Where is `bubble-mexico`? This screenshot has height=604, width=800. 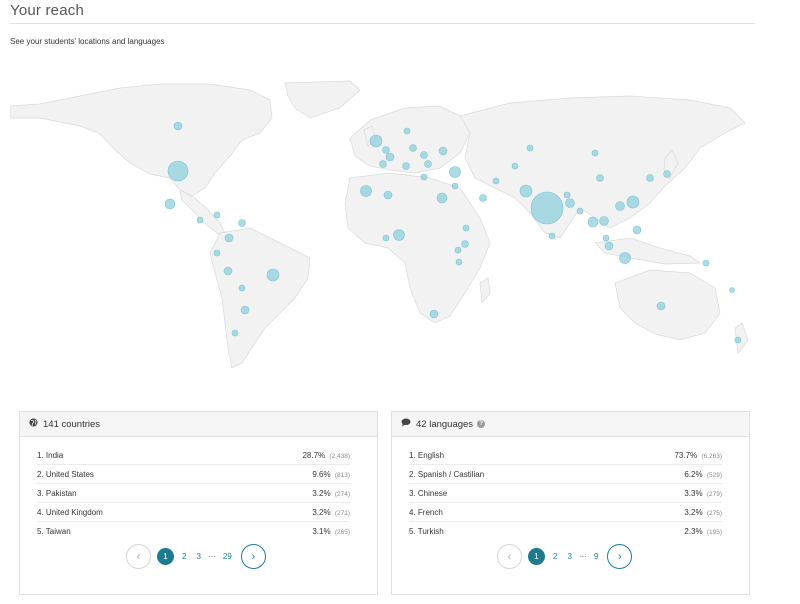
bubble-mexico is located at coordinates (170, 204).